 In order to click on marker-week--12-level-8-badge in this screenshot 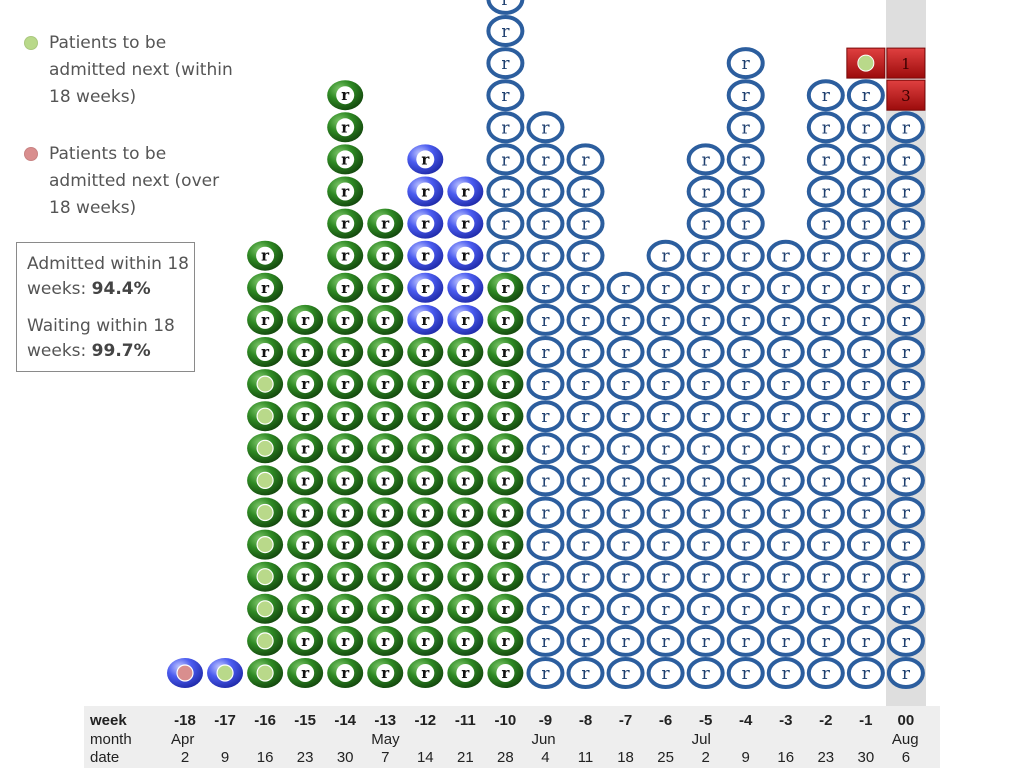, I will do `click(425, 448)`.